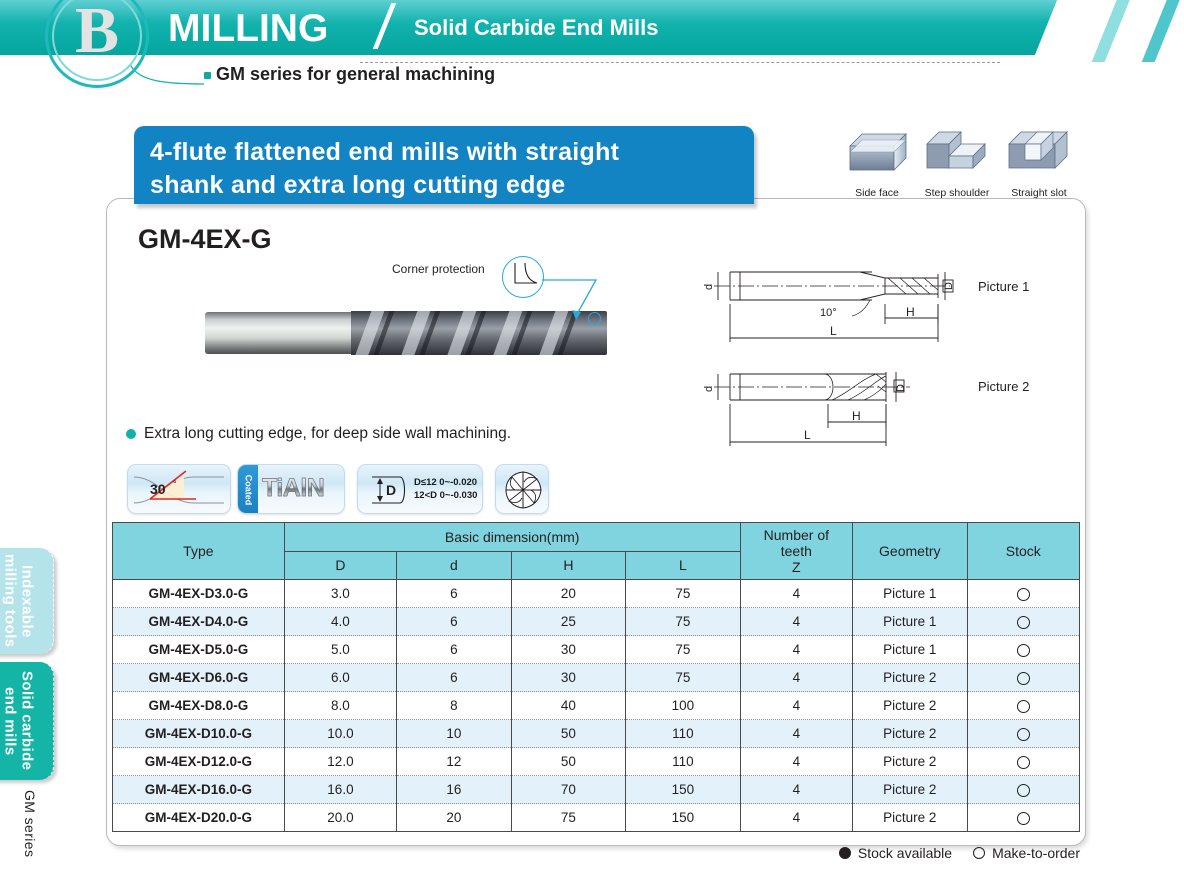 Image resolution: width=1184 pixels, height=890 pixels. I want to click on helix-angle-icon: 30 °, so click(178, 487).